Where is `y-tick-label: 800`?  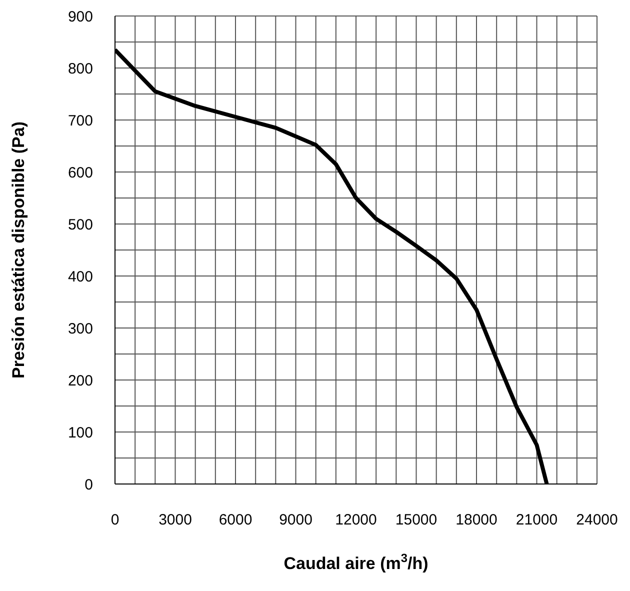 y-tick-label: 800 is located at coordinates (80, 69).